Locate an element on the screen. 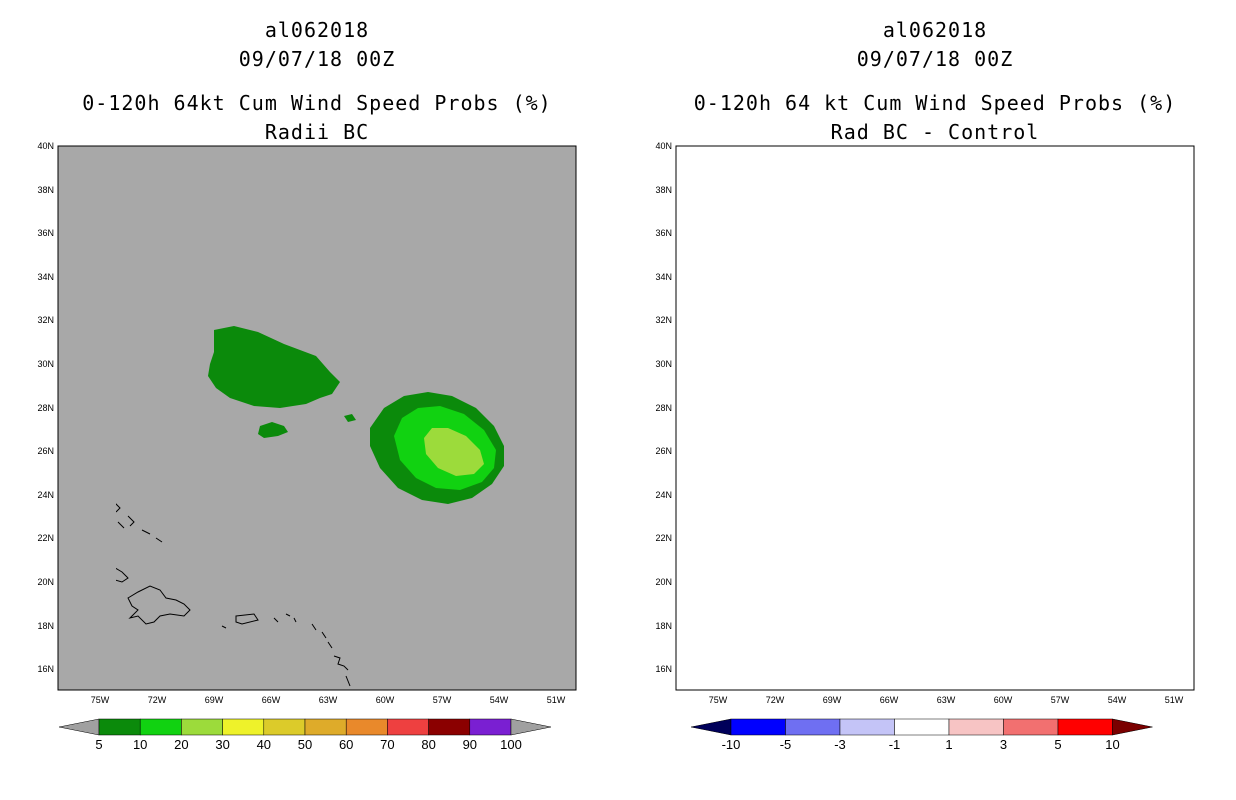  left-lon-label: 66W is located at coordinates (271, 700).